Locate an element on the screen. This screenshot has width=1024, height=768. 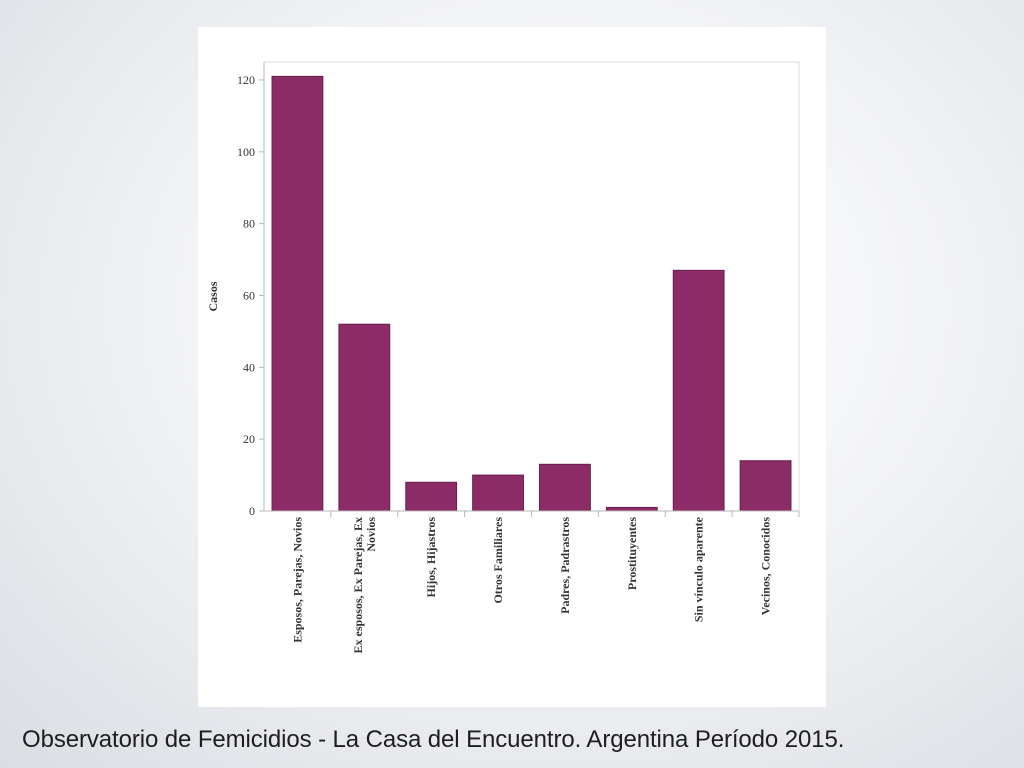
y-tick-label: 100 is located at coordinates (246, 152).